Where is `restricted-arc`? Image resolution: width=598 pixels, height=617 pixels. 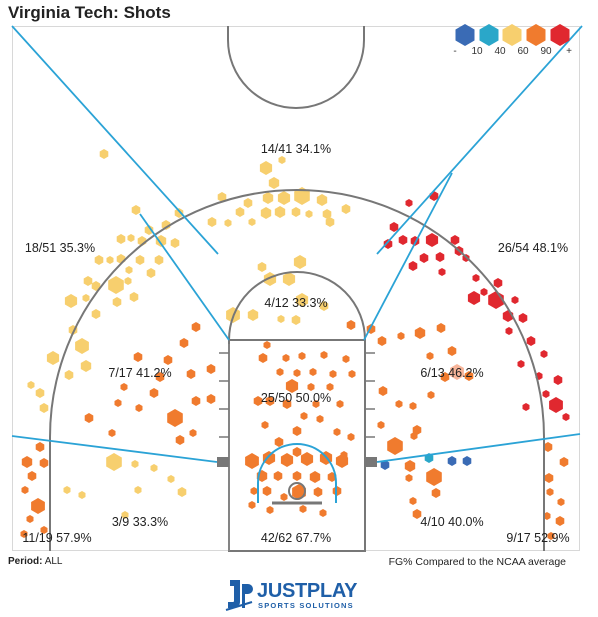
restricted-arc is located at coordinates (297, 473).